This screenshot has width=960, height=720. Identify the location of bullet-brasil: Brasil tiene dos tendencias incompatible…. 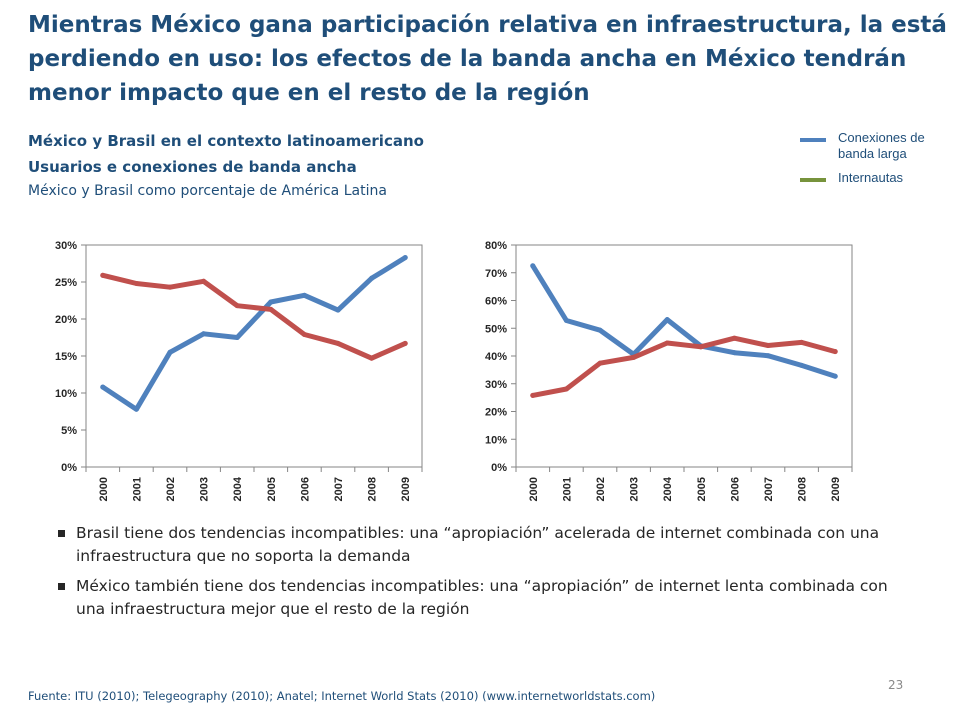
(488, 545).